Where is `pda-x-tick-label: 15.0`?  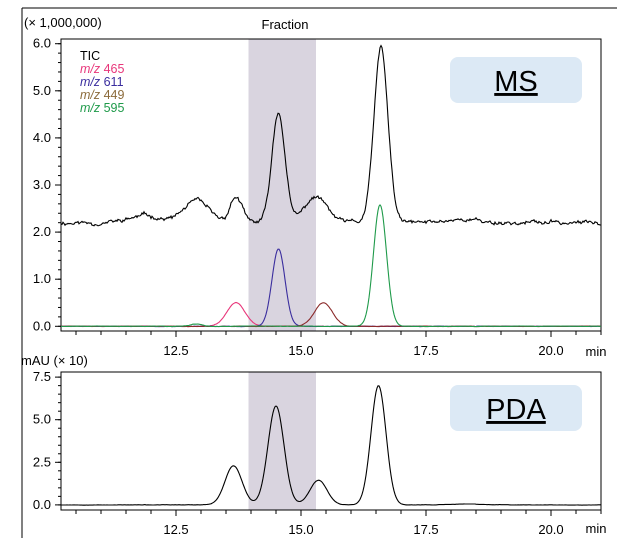 pda-x-tick-label: 15.0 is located at coordinates (300, 529).